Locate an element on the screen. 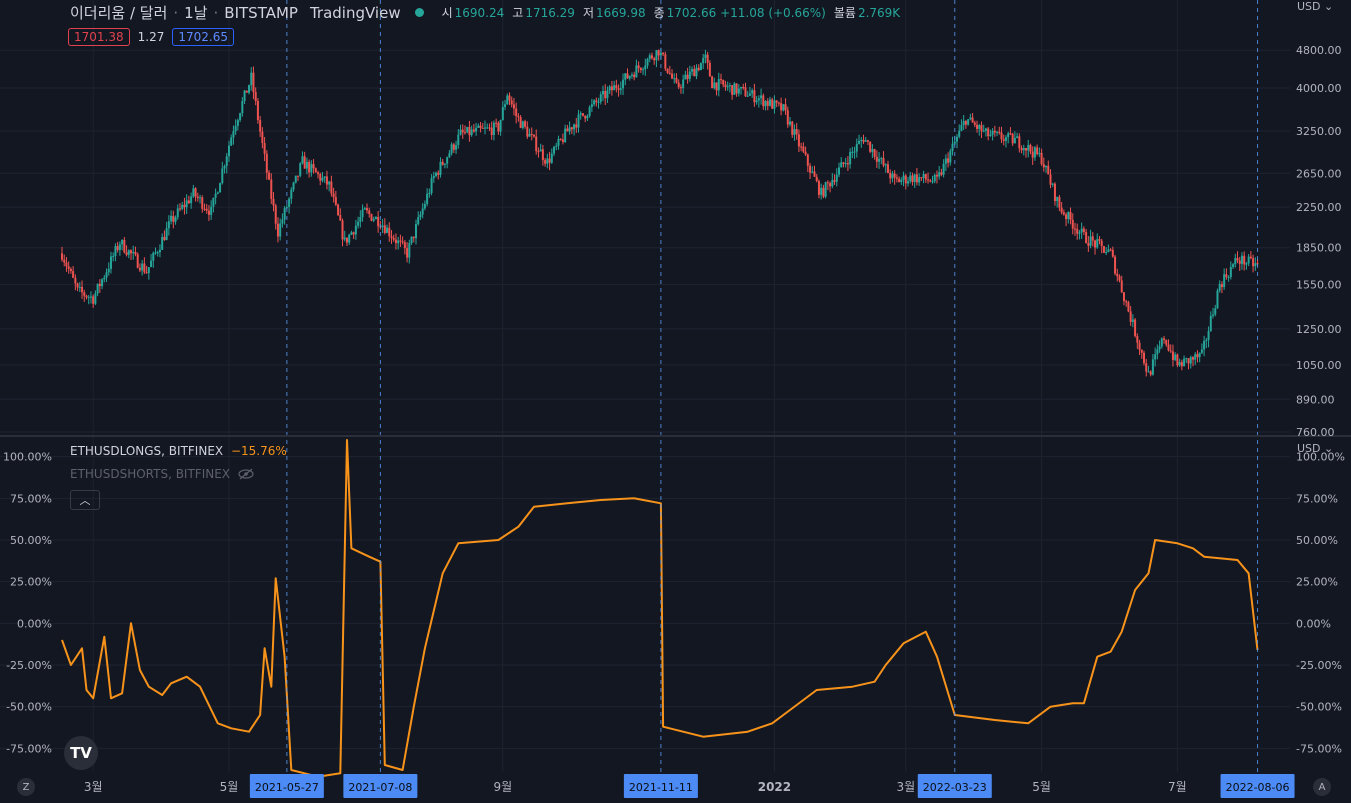  zoom-corner-button: Z is located at coordinates (26, 787).